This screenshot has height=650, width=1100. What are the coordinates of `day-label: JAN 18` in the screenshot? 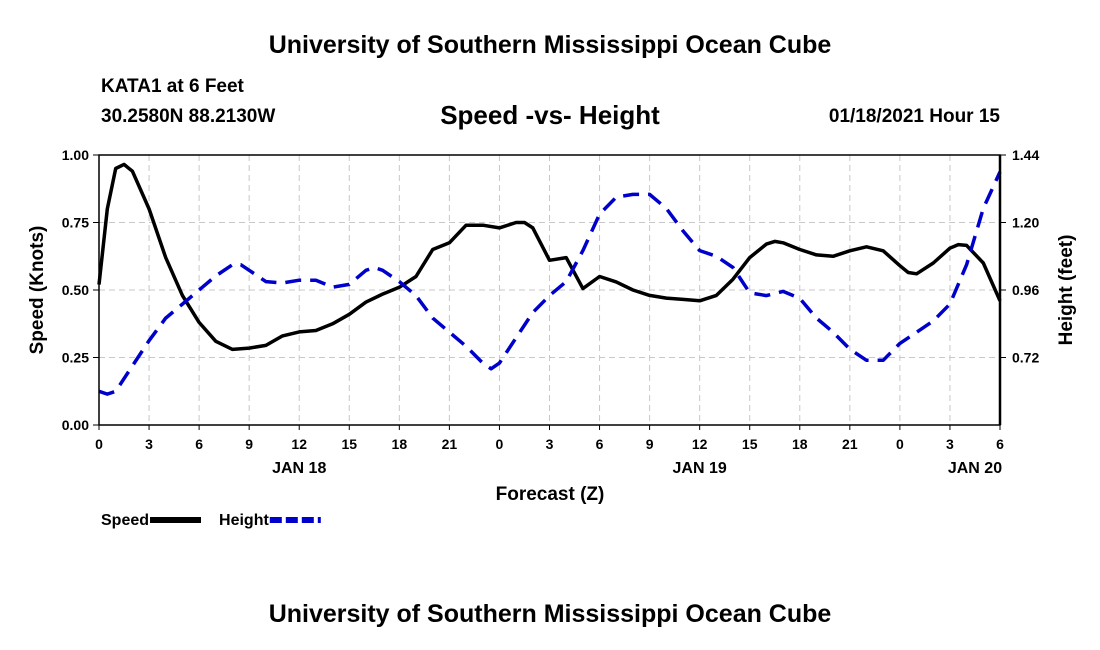 It's located at (299, 468).